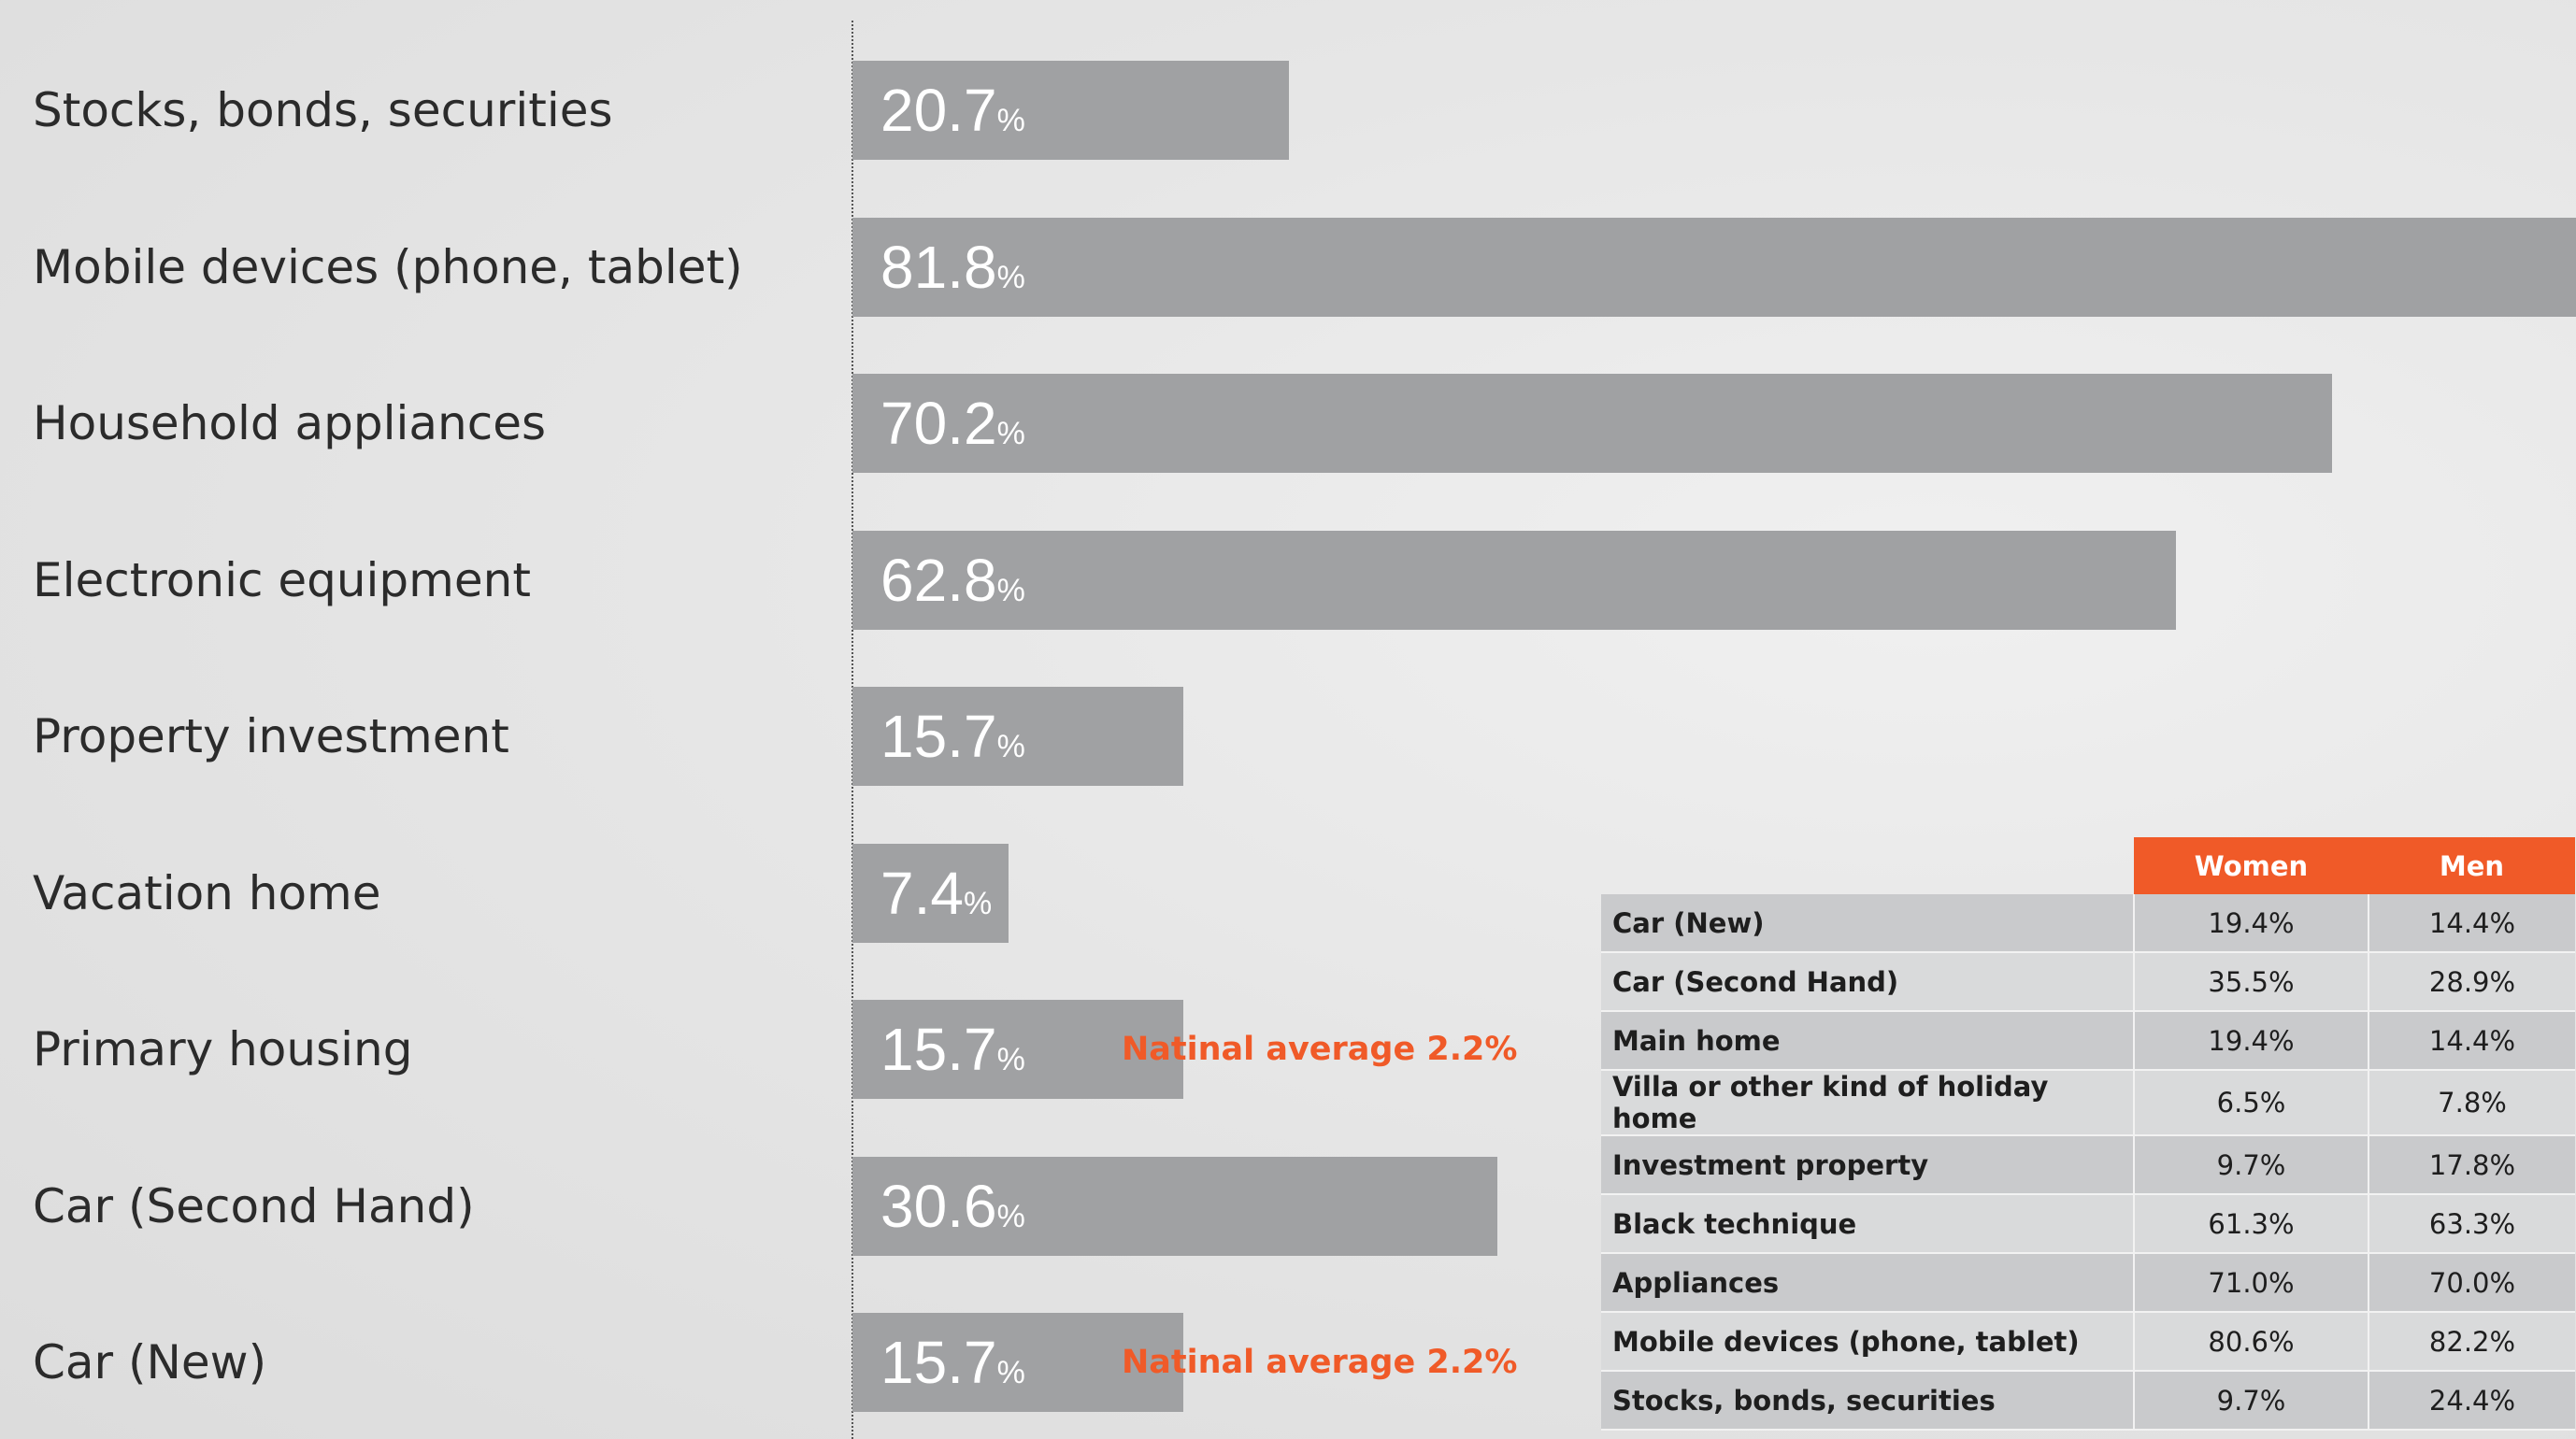  What do you see at coordinates (1867, 1224) in the screenshot?
I see `table-row-label: Black technique` at bounding box center [1867, 1224].